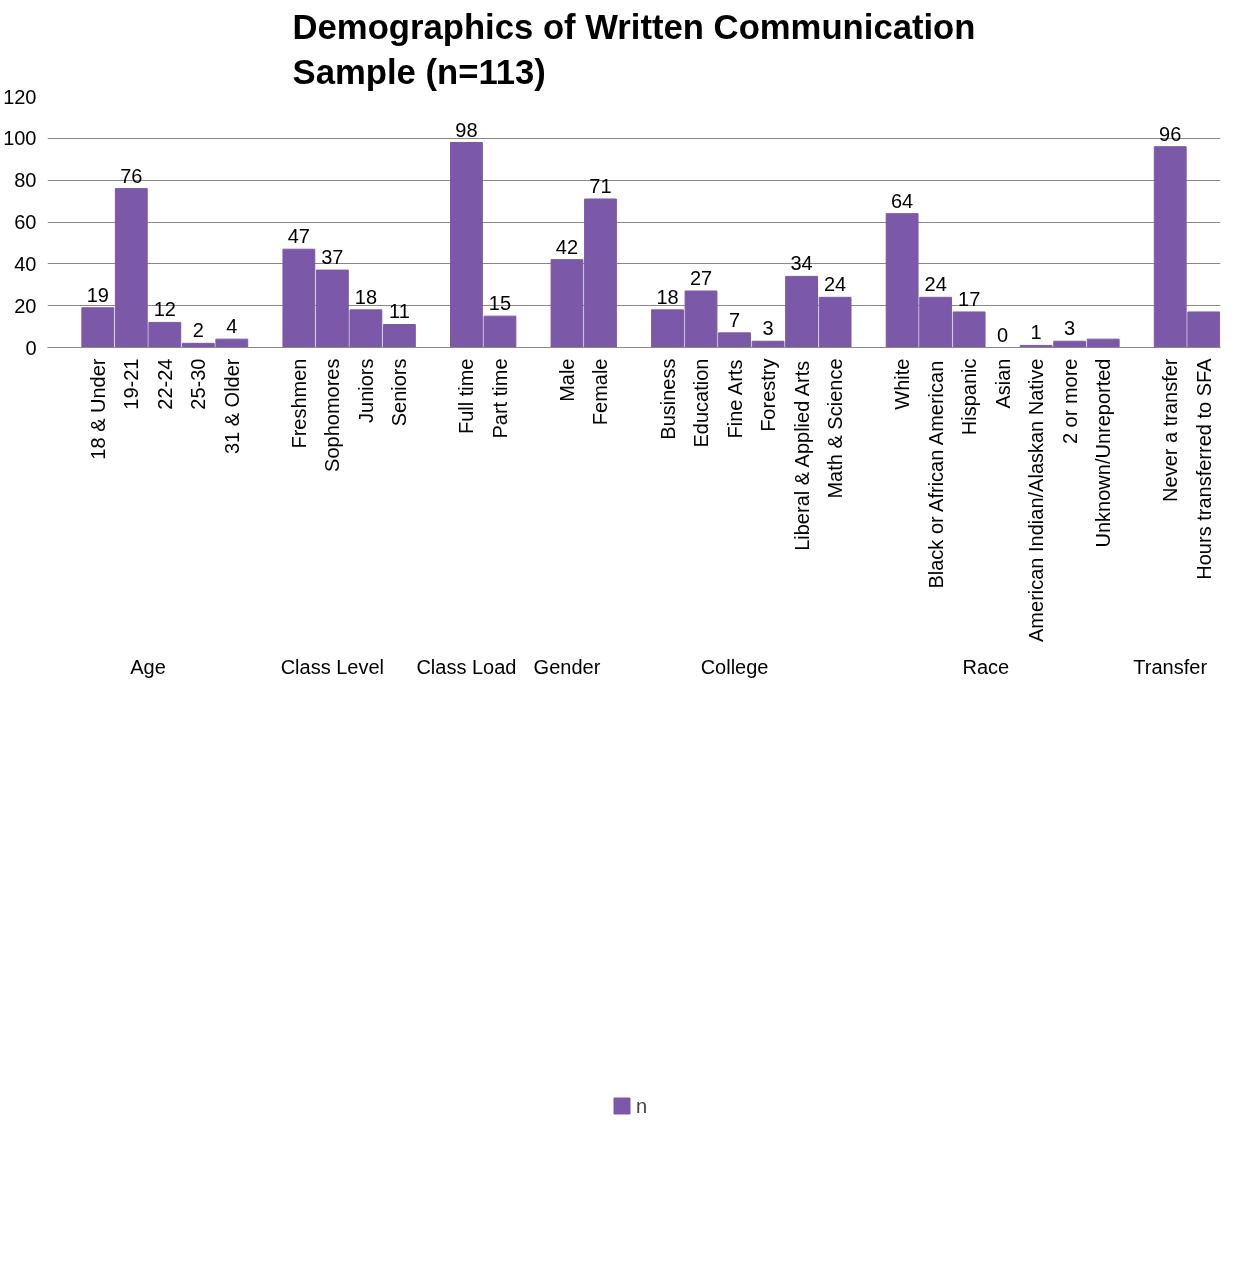  Describe the element at coordinates (298, 236) in the screenshot. I see `data-label: 47` at that location.